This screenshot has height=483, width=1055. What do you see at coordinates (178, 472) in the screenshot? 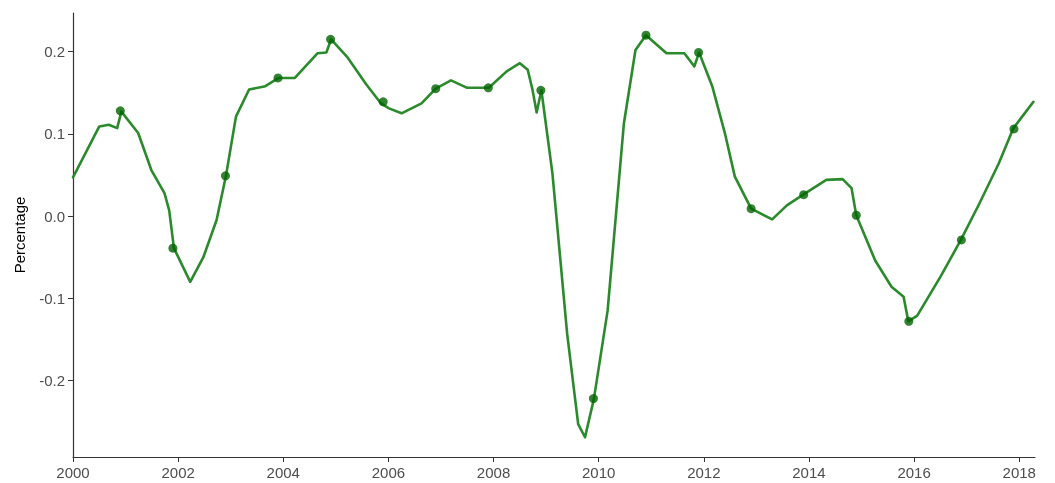
I see `x-tick-label: 2002` at bounding box center [178, 472].